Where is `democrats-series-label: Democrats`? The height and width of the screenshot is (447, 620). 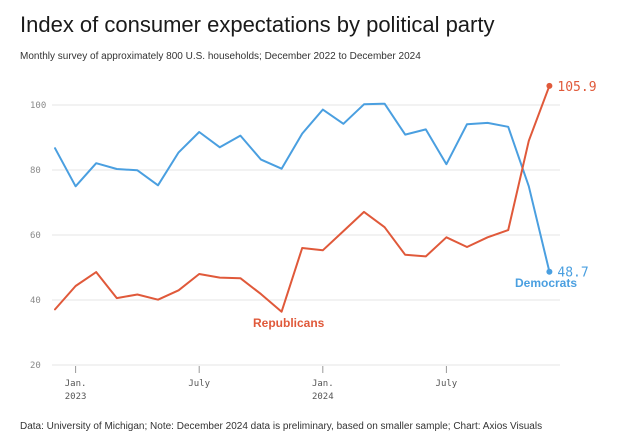 democrats-series-label: Democrats is located at coordinates (546, 283).